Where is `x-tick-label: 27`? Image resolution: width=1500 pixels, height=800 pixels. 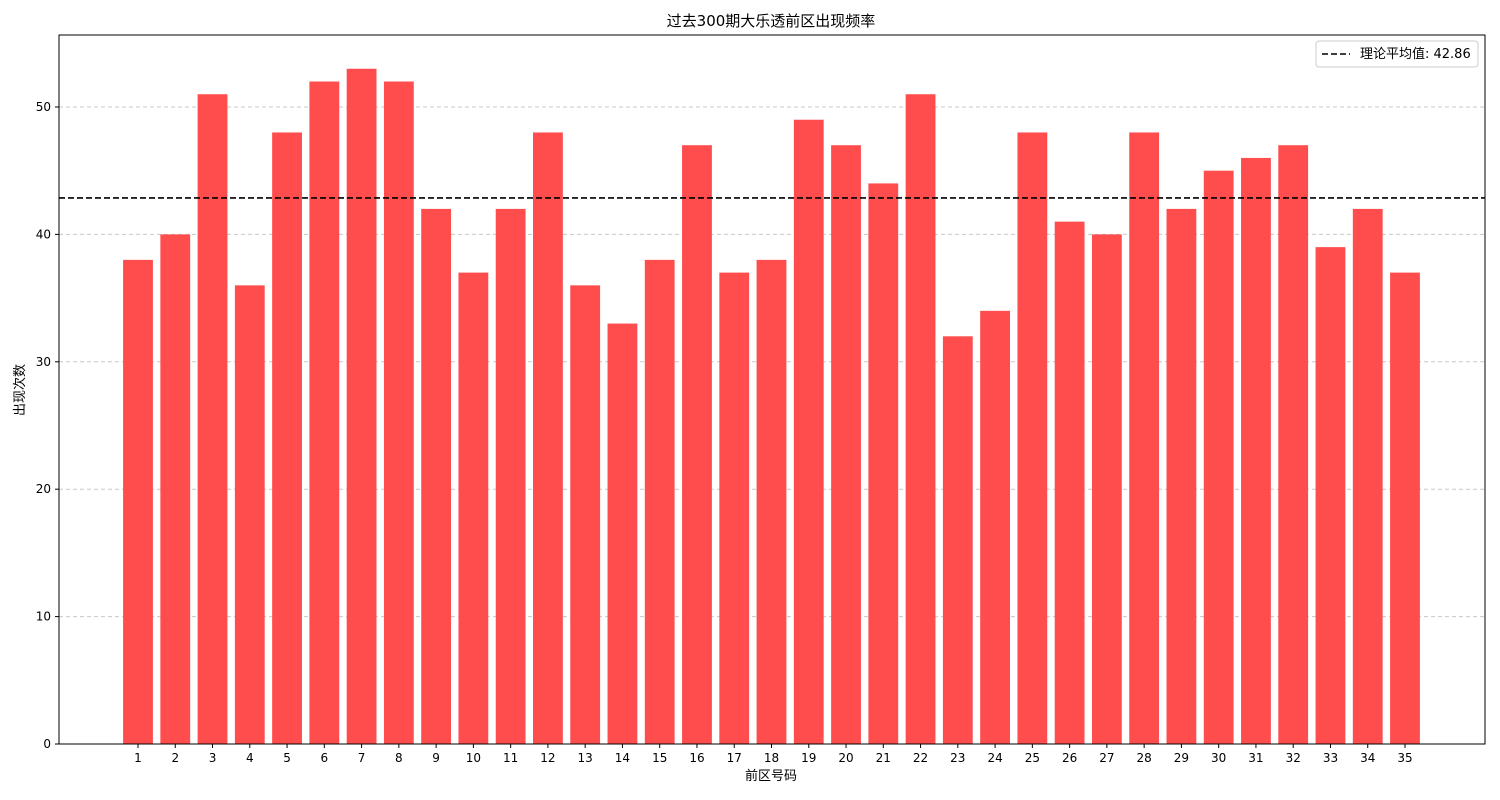
x-tick-label: 27 is located at coordinates (1106, 758).